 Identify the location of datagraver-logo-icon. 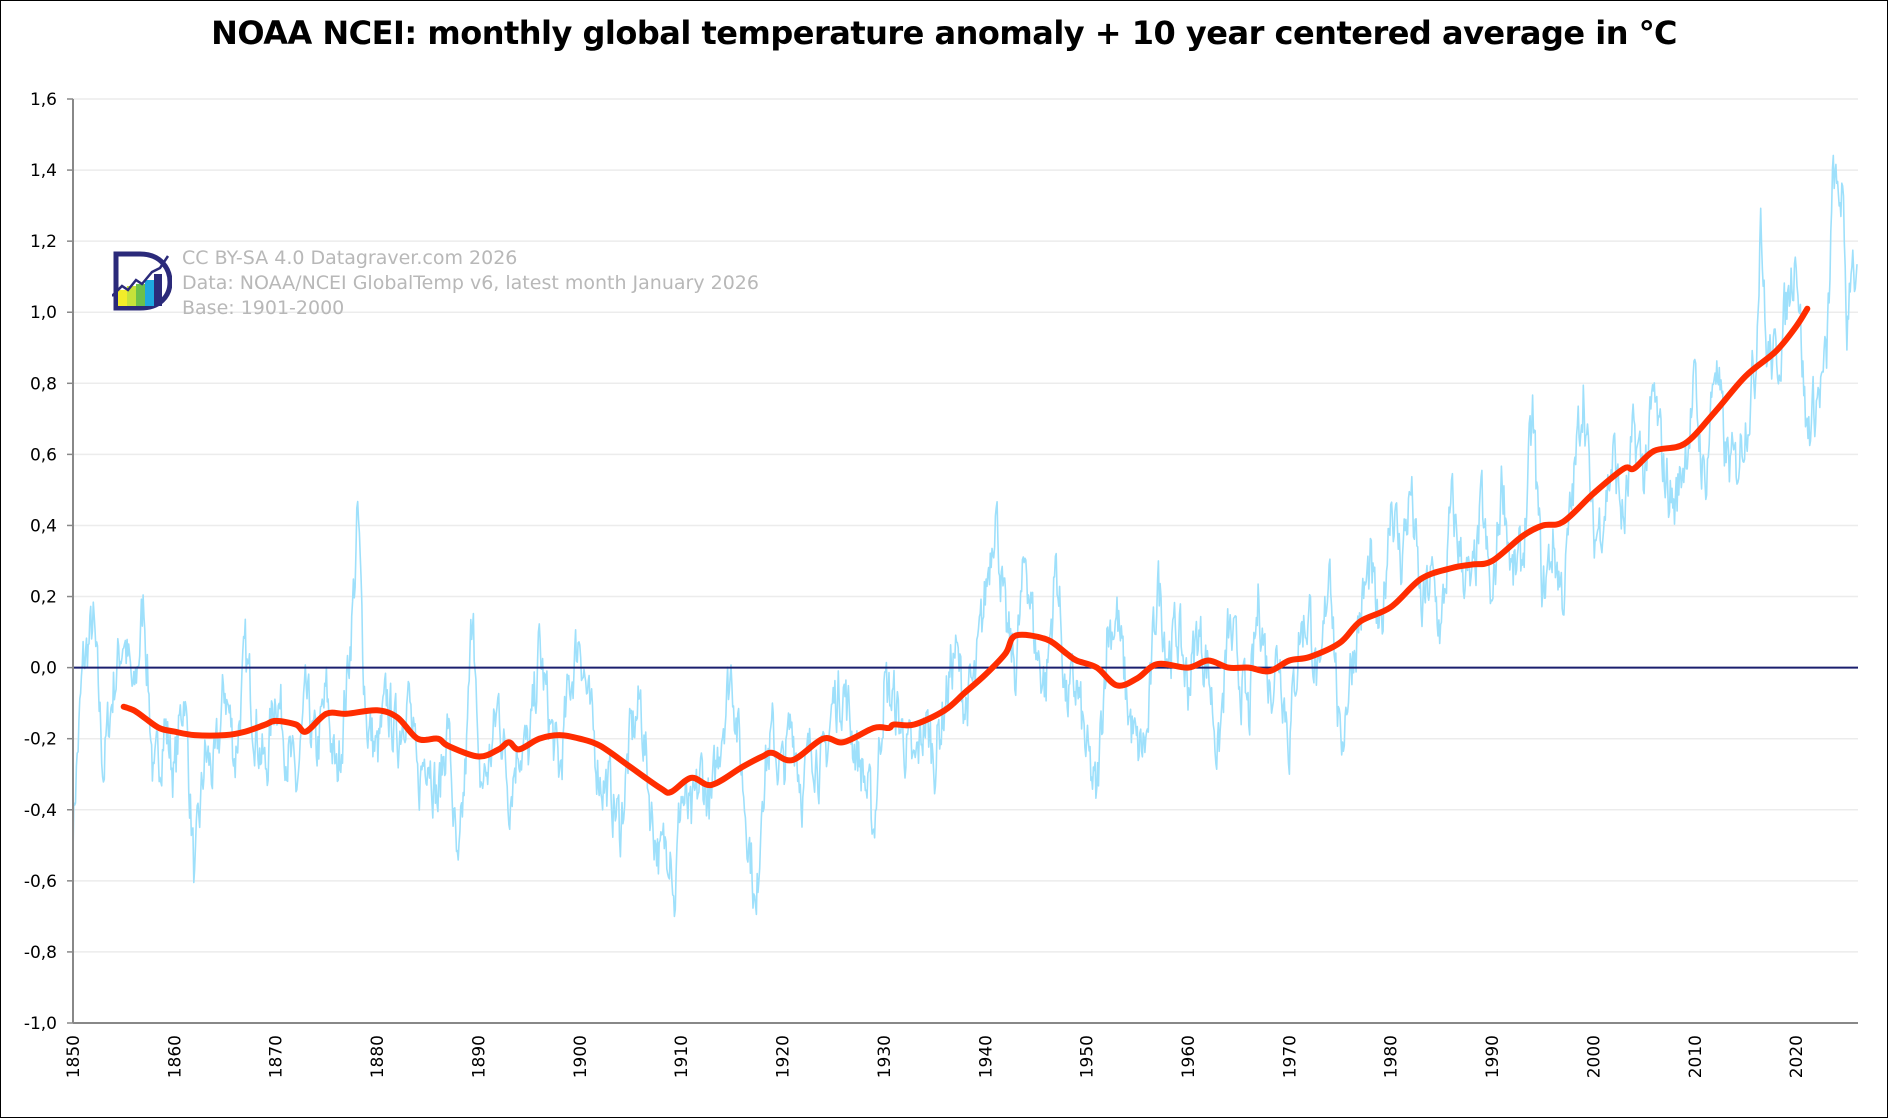
(142, 281).